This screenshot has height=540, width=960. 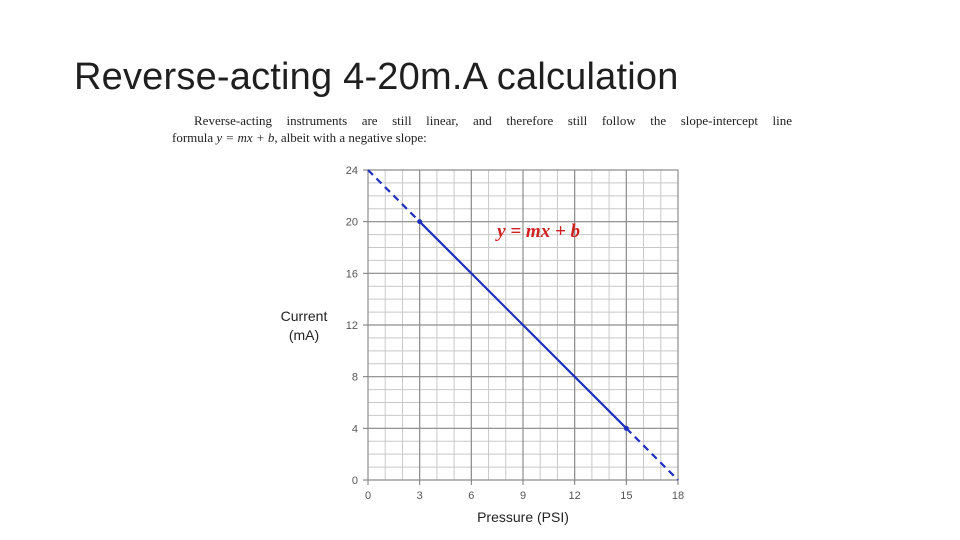 What do you see at coordinates (355, 378) in the screenshot?
I see `y-tick-label: 8` at bounding box center [355, 378].